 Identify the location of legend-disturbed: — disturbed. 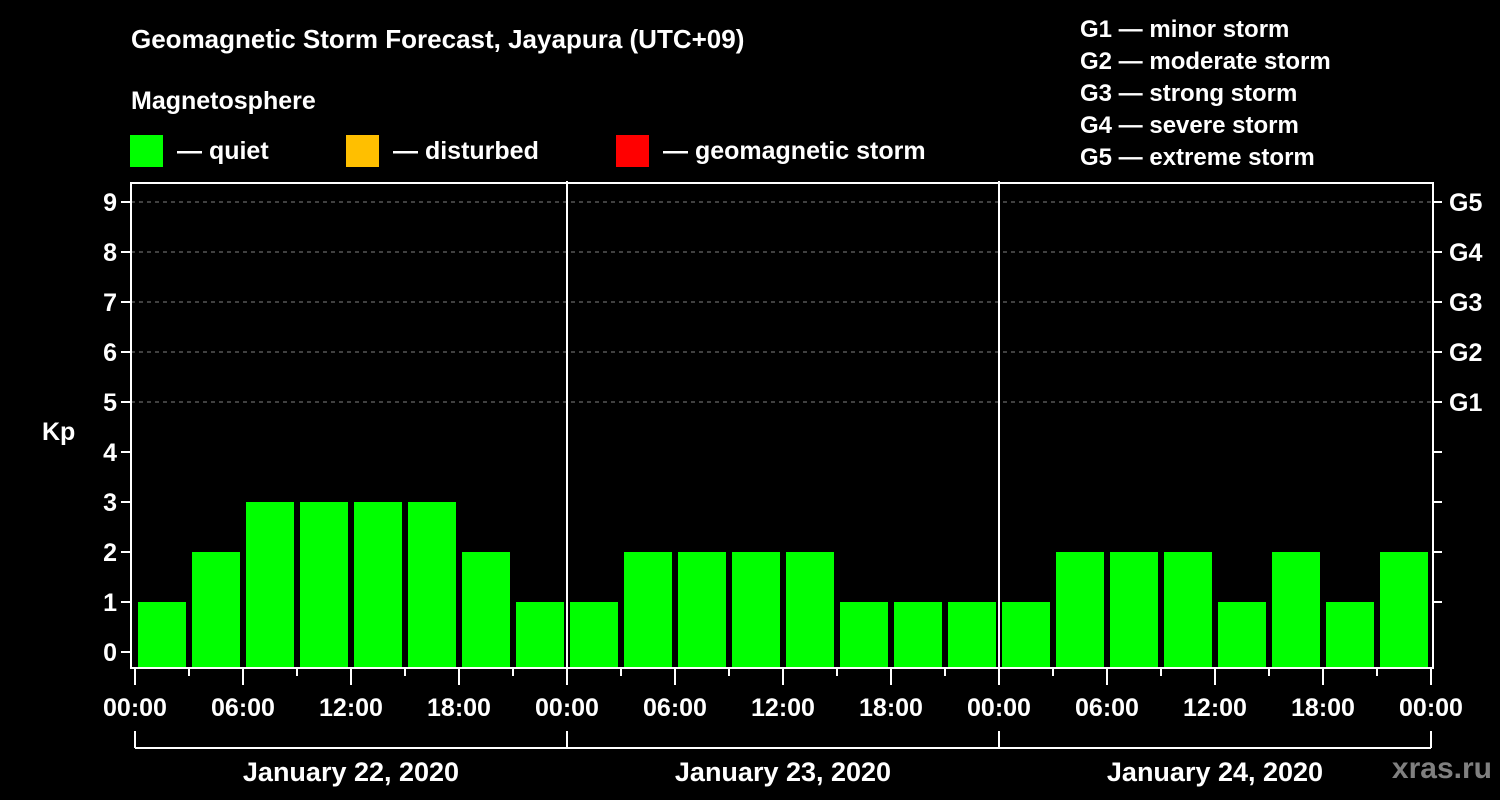
(442, 151).